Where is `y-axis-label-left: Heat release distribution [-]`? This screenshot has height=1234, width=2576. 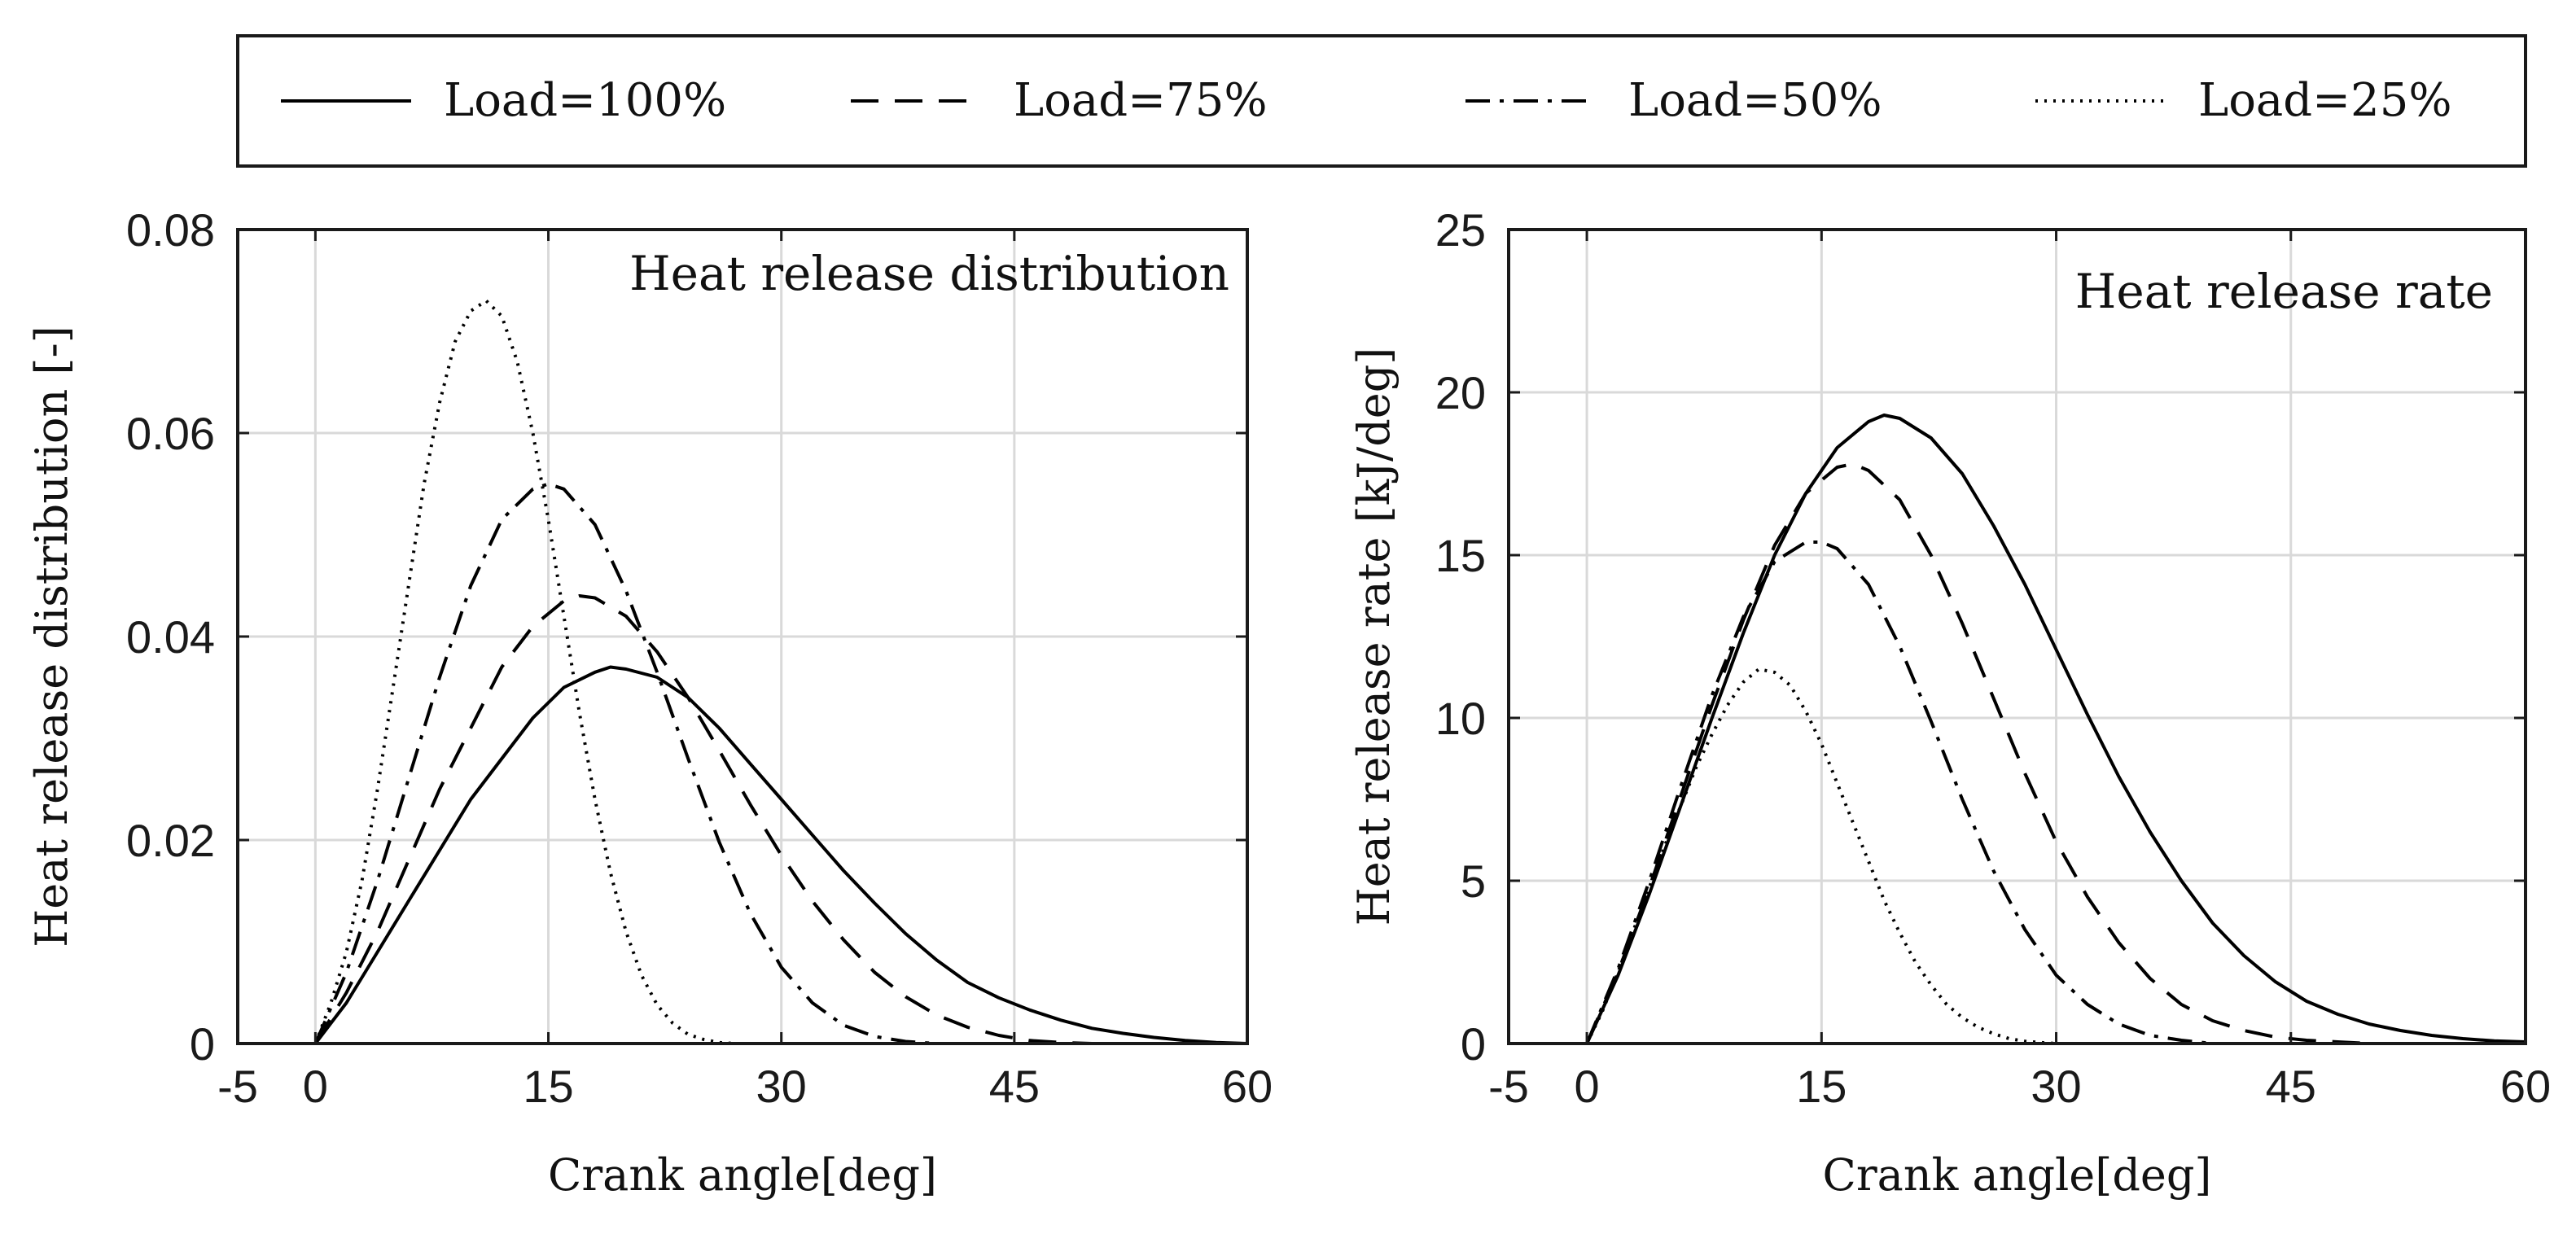
y-axis-label-left: Heat release distribution [-] is located at coordinates (51, 636).